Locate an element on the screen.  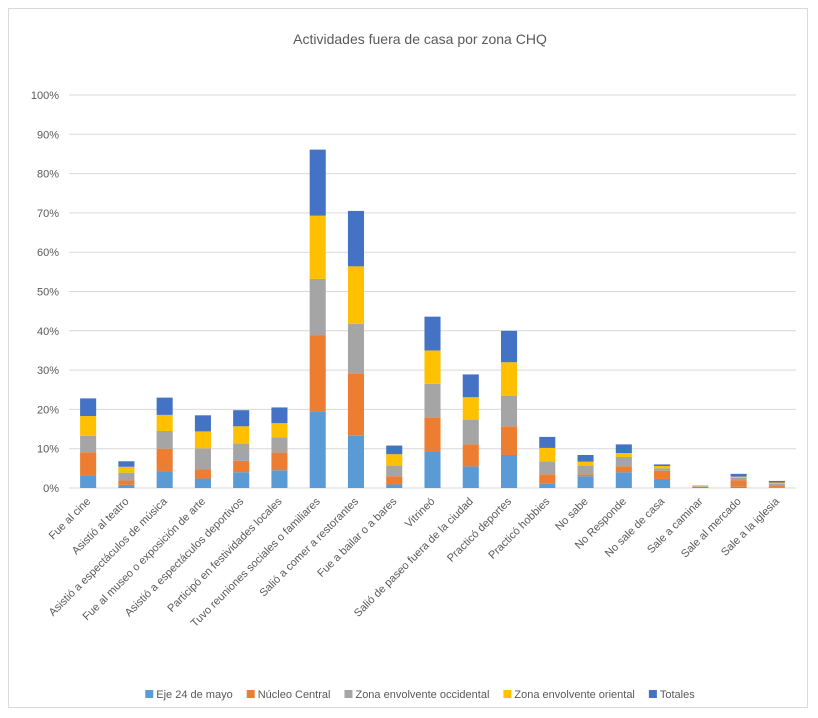
legend-item: Eje 24 de mayo is located at coordinates (189, 695).